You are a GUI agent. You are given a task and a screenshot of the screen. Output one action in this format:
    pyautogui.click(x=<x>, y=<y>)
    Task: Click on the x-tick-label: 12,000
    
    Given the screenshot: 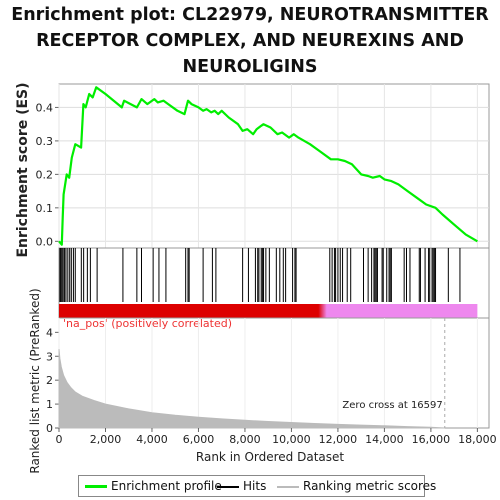 What is the action you would take?
    pyautogui.click(x=338, y=439)
    